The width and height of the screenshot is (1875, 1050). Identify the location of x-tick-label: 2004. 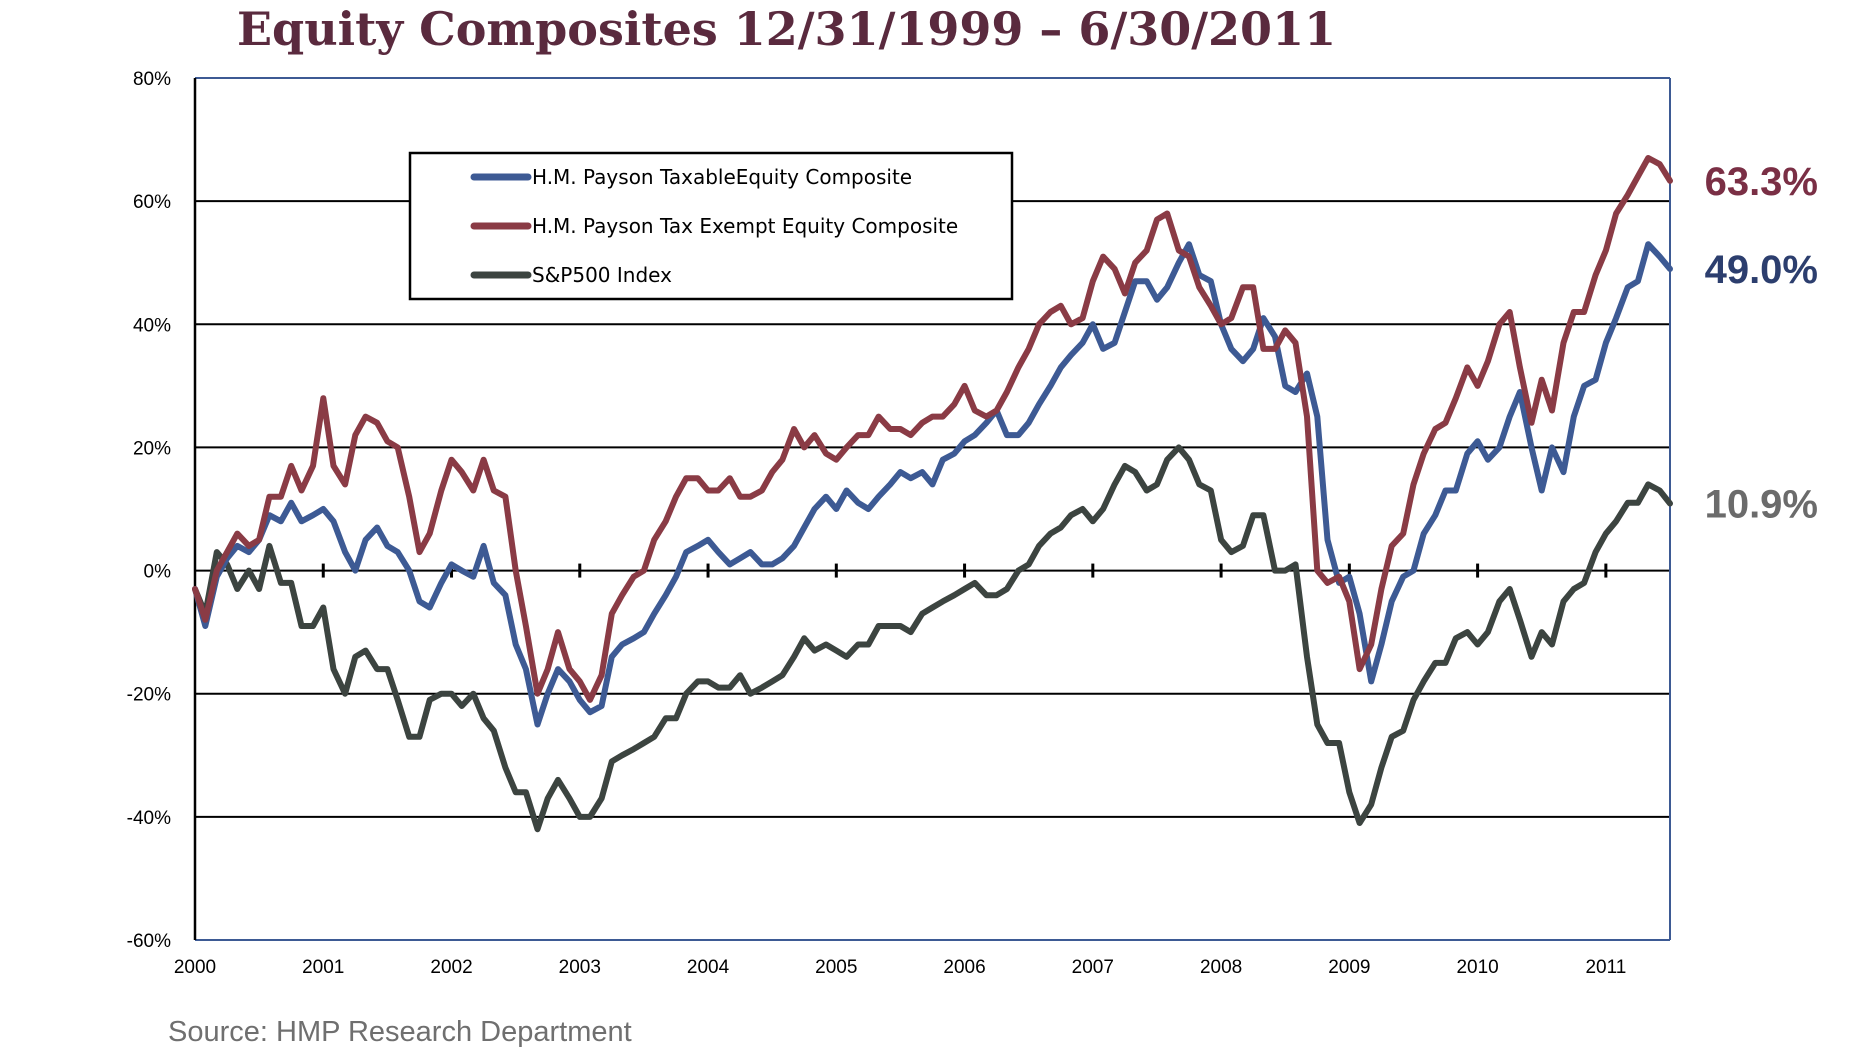
(708, 967).